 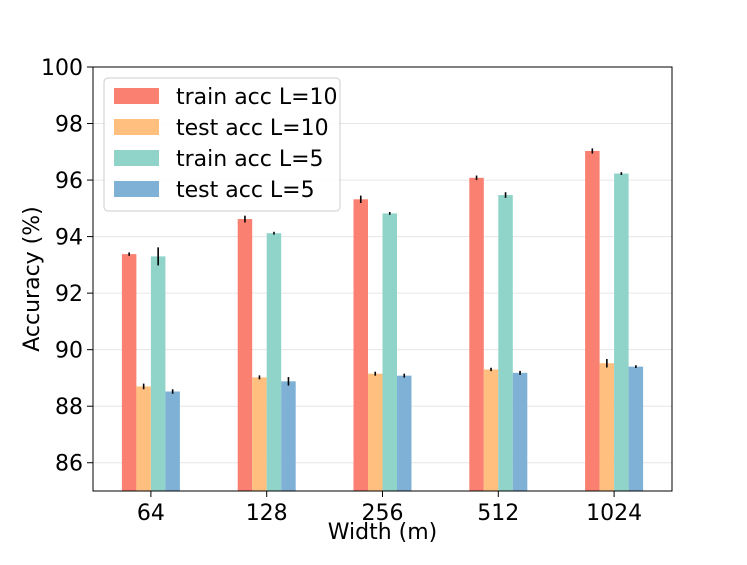 I want to click on x-tick-label: 64, so click(x=151, y=513).